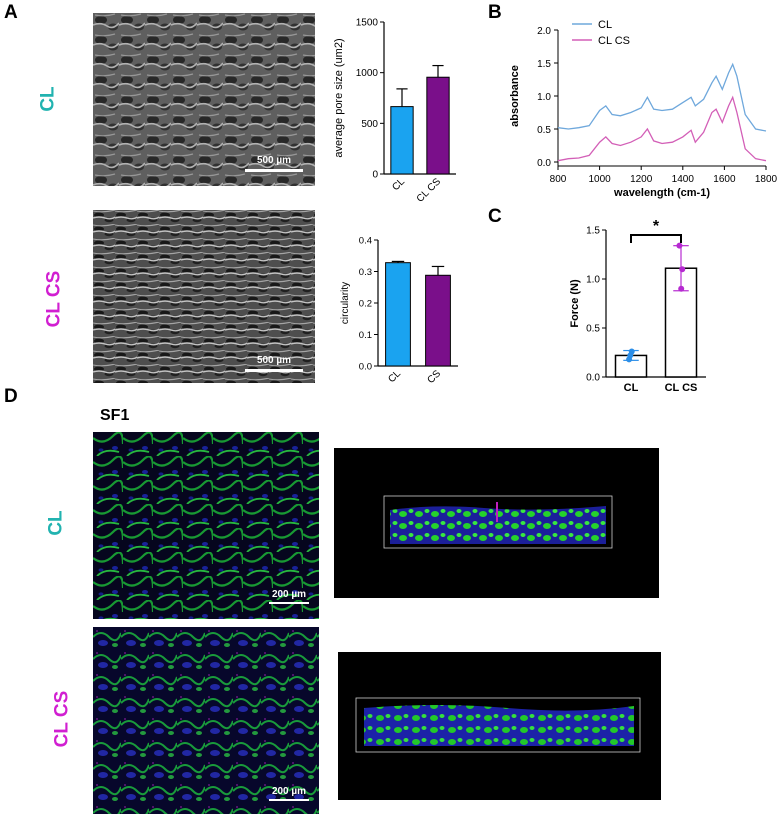 This screenshot has width=782, height=816. Describe the element at coordinates (661, 193) in the screenshot. I see `x-axis-label: wavelength (cm-1)` at that location.